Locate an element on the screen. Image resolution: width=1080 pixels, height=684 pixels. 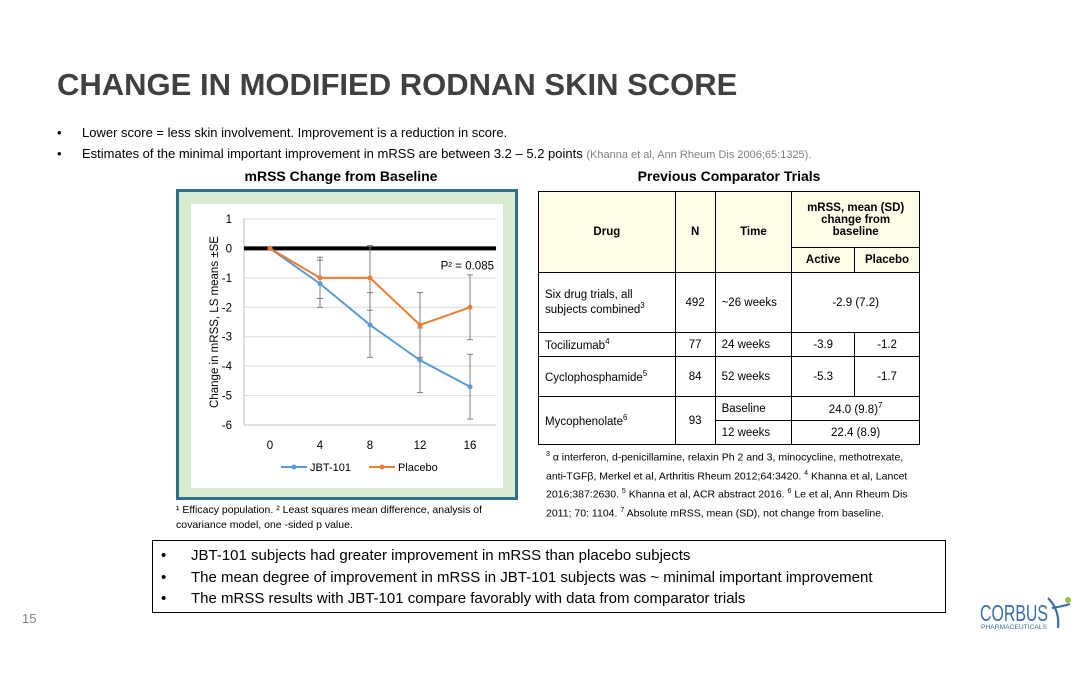
footnote-ref: 3 is located at coordinates (548, 454).